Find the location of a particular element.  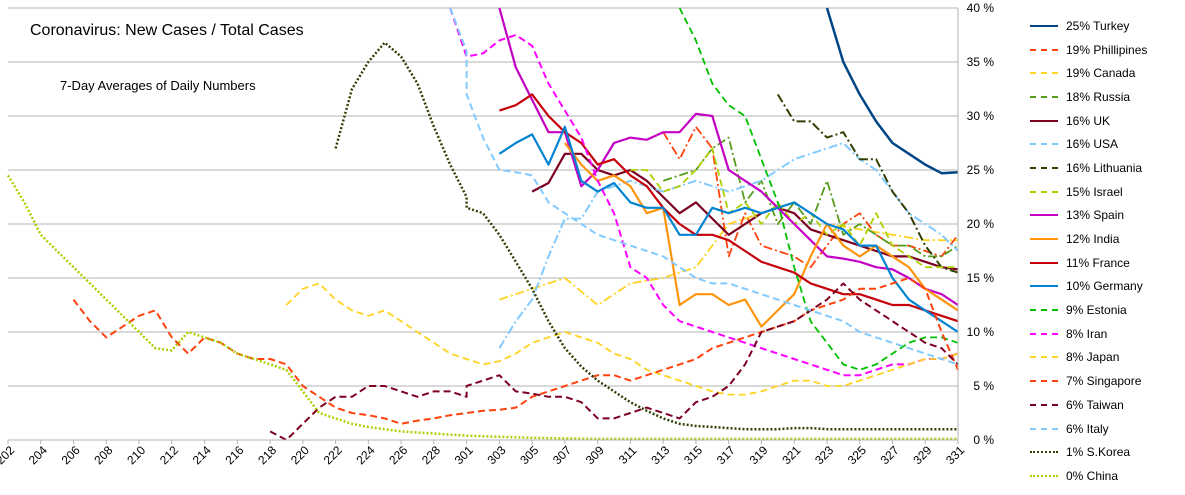

legend-item: 15% Israel is located at coordinates (1105, 192).